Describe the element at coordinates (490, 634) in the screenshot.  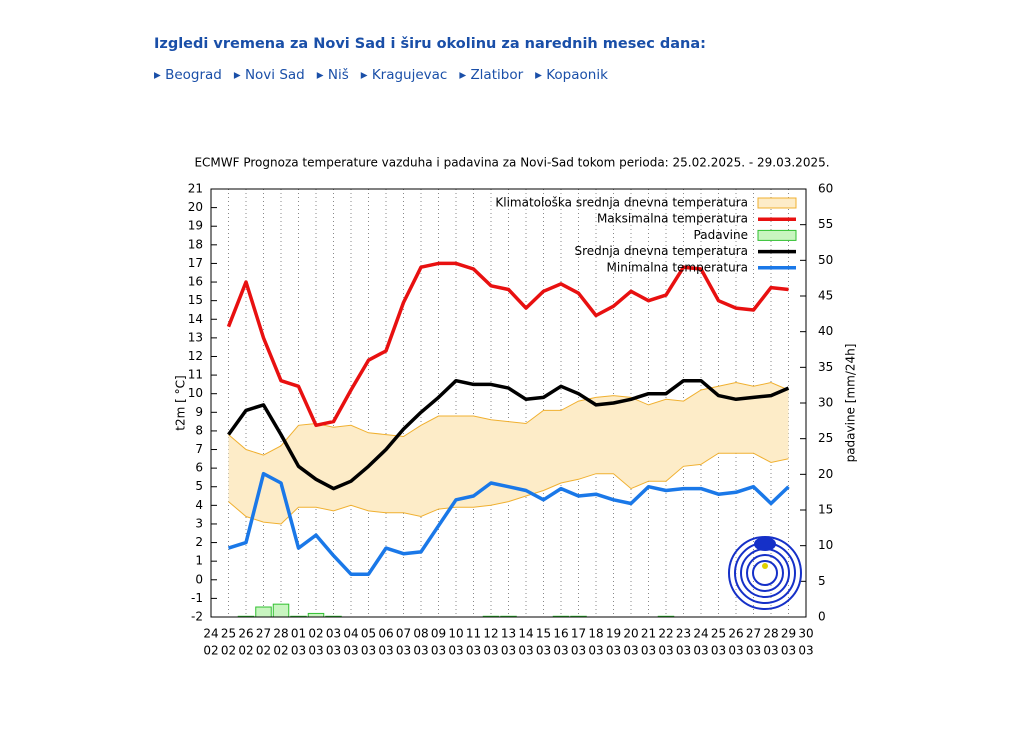
I see `x-tick-label: 12` at that location.